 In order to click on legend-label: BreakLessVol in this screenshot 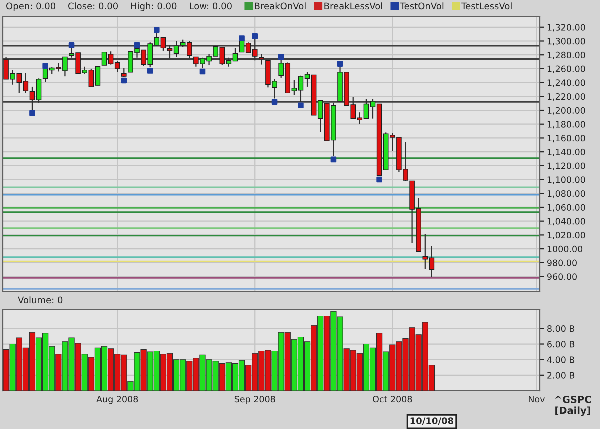, I will do `click(353, 6)`.